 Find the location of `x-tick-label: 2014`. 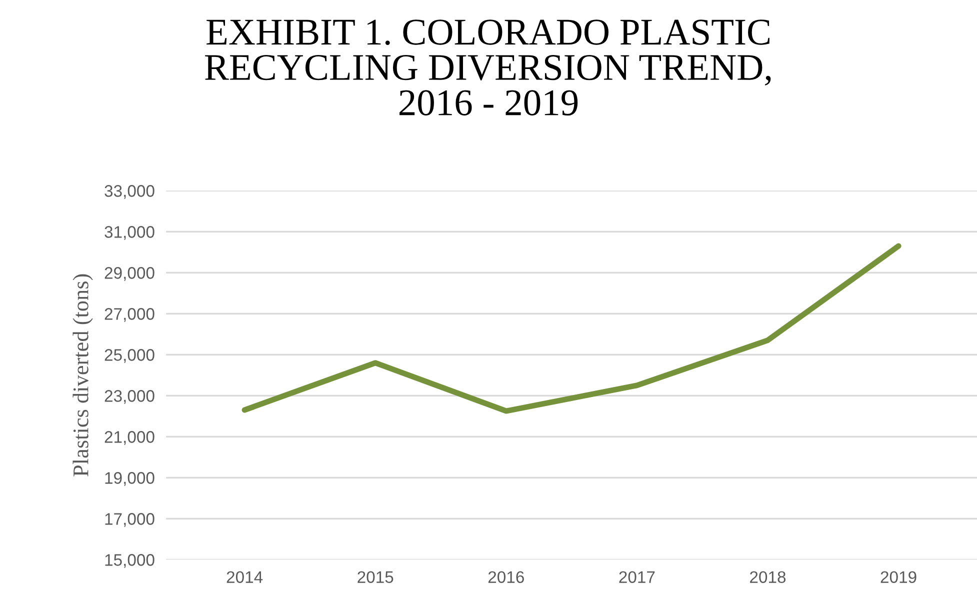

x-tick-label: 2014 is located at coordinates (244, 577).